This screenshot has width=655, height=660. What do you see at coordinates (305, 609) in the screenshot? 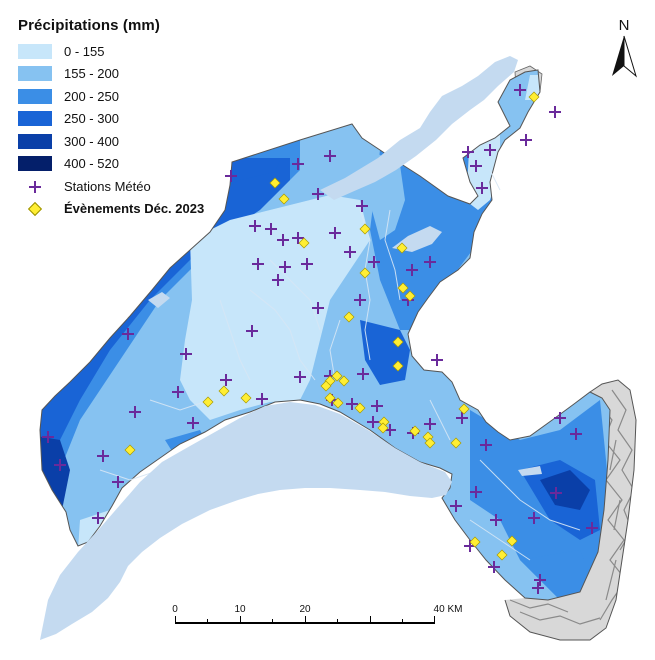
I see `scale-label-20: 20` at bounding box center [305, 609].